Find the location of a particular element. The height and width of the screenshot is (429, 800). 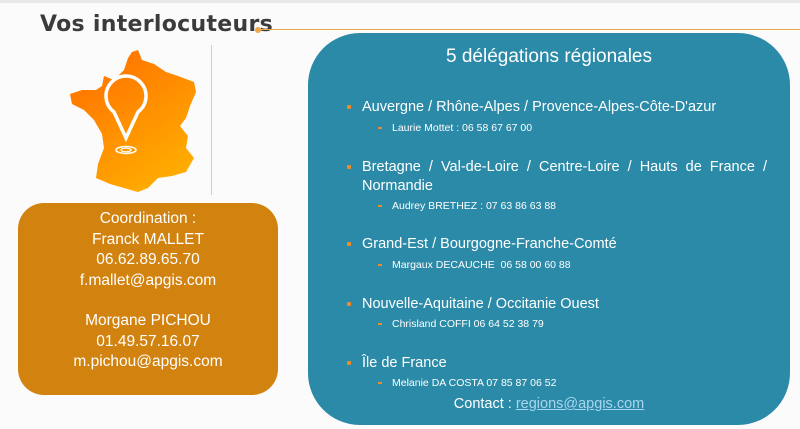

region-item: Île de France is located at coordinates (557, 363).